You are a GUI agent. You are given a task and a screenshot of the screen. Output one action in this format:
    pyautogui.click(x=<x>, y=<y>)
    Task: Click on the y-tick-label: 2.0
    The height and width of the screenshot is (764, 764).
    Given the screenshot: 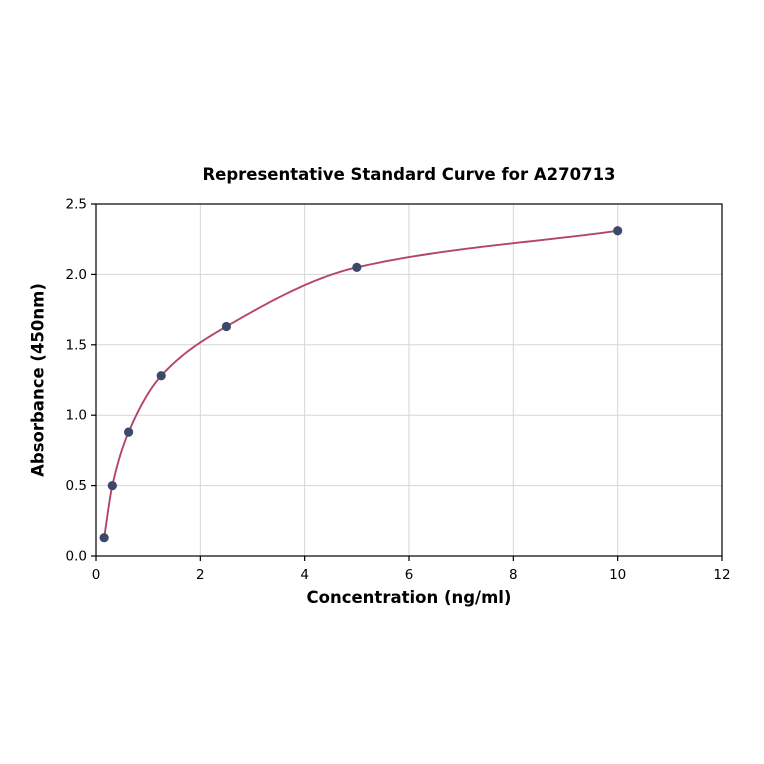 What is the action you would take?
    pyautogui.click(x=76, y=275)
    